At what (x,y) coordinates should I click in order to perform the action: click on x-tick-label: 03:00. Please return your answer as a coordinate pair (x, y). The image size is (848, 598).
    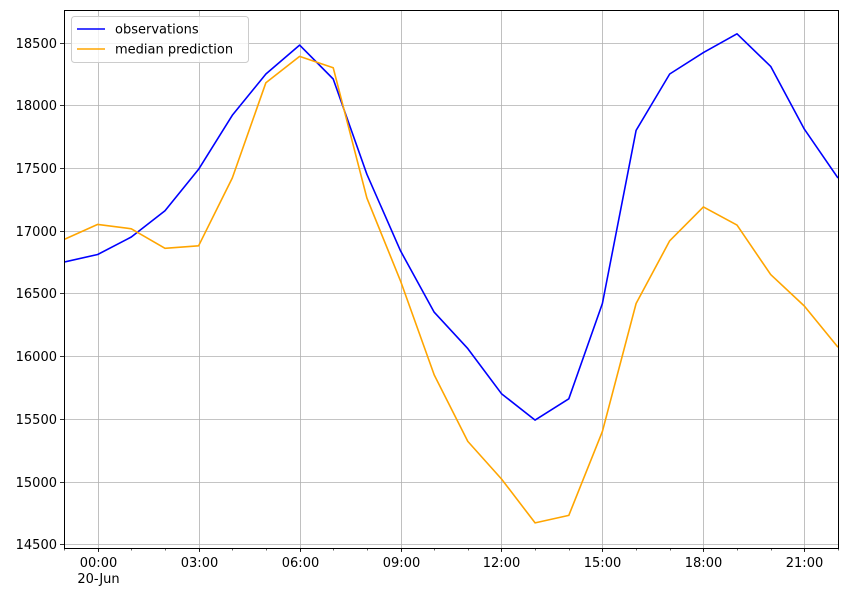
    Looking at the image, I should click on (199, 563).